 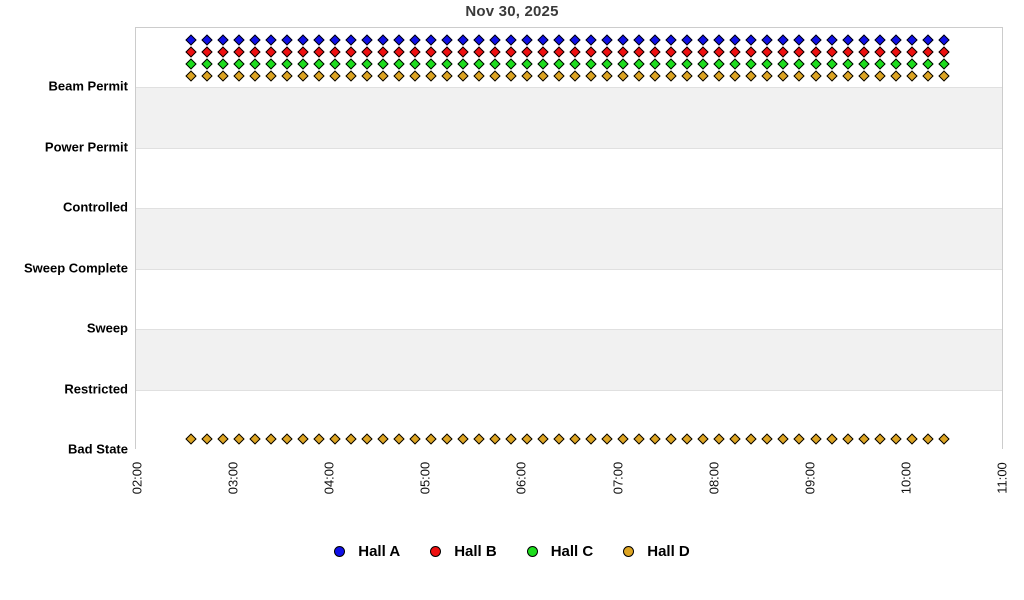 What do you see at coordinates (532, 551) in the screenshot?
I see `hall-c-legend-marker-icon` at bounding box center [532, 551].